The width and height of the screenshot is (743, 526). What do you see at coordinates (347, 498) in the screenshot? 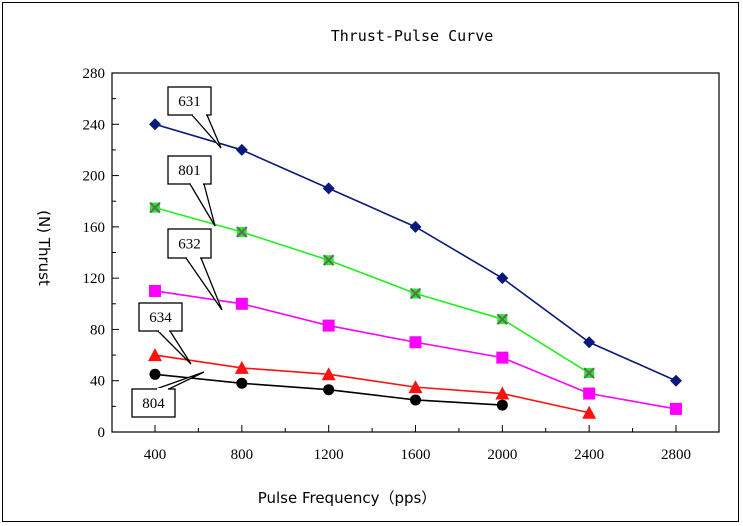
I see `x-axis-label: Pulse Frequency（pps）` at bounding box center [347, 498].